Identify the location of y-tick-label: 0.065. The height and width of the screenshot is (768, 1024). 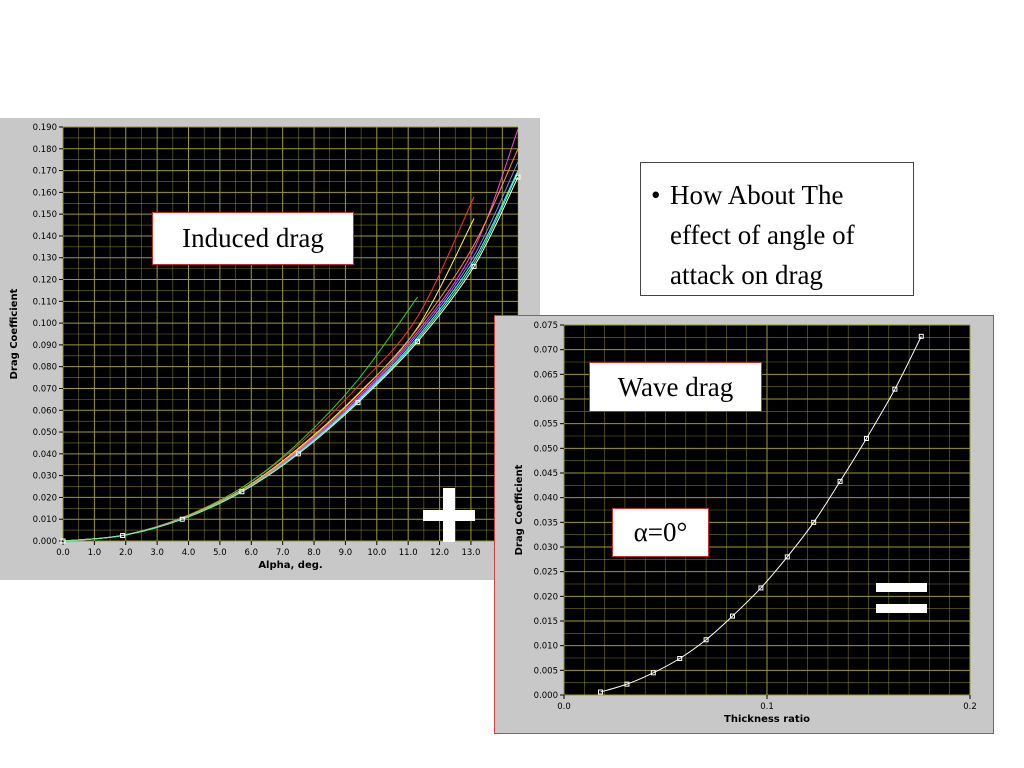
(546, 375).